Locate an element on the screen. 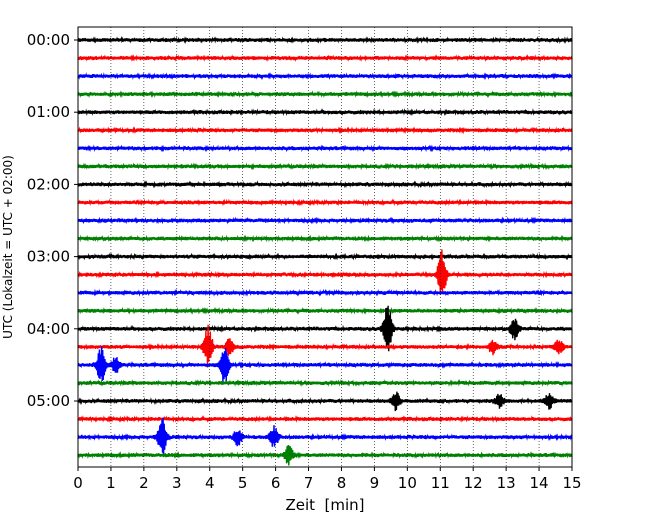 The width and height of the screenshot is (650, 520). x-tick-label: 3 is located at coordinates (177, 483).